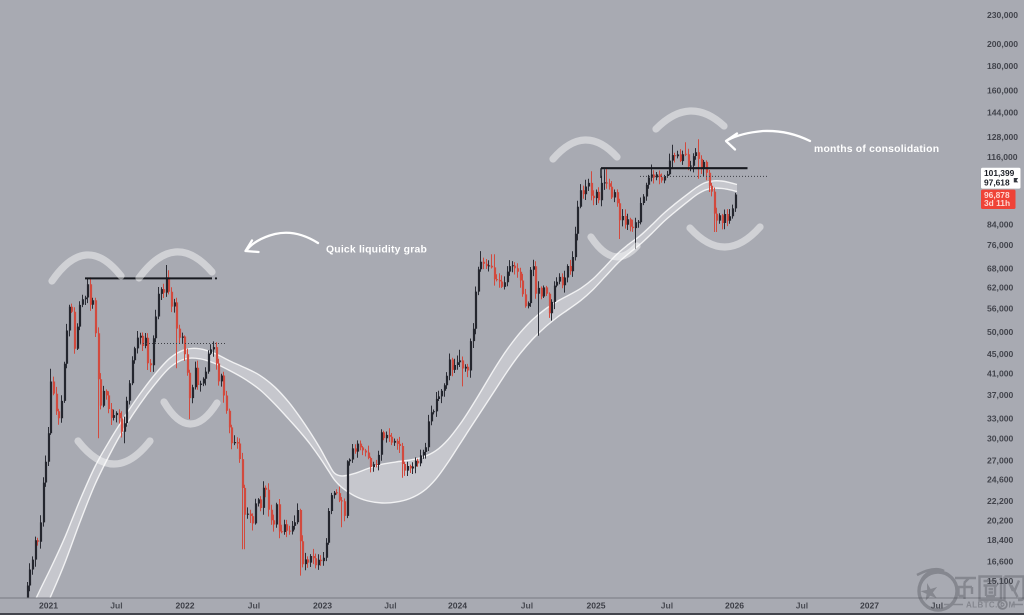  Describe the element at coordinates (1000, 288) in the screenshot. I see `svg-text: 62,000` at that location.